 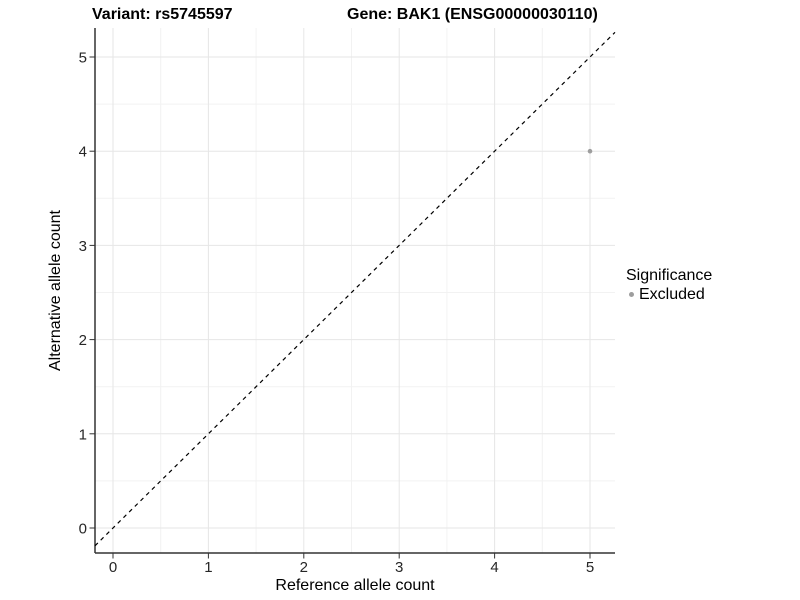 I want to click on x-tick-label: 0, so click(x=113, y=567).